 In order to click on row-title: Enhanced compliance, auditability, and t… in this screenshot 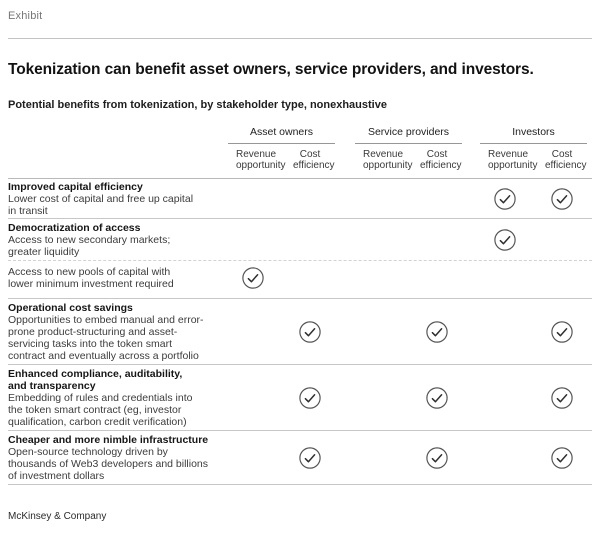, I will do `click(95, 380)`.